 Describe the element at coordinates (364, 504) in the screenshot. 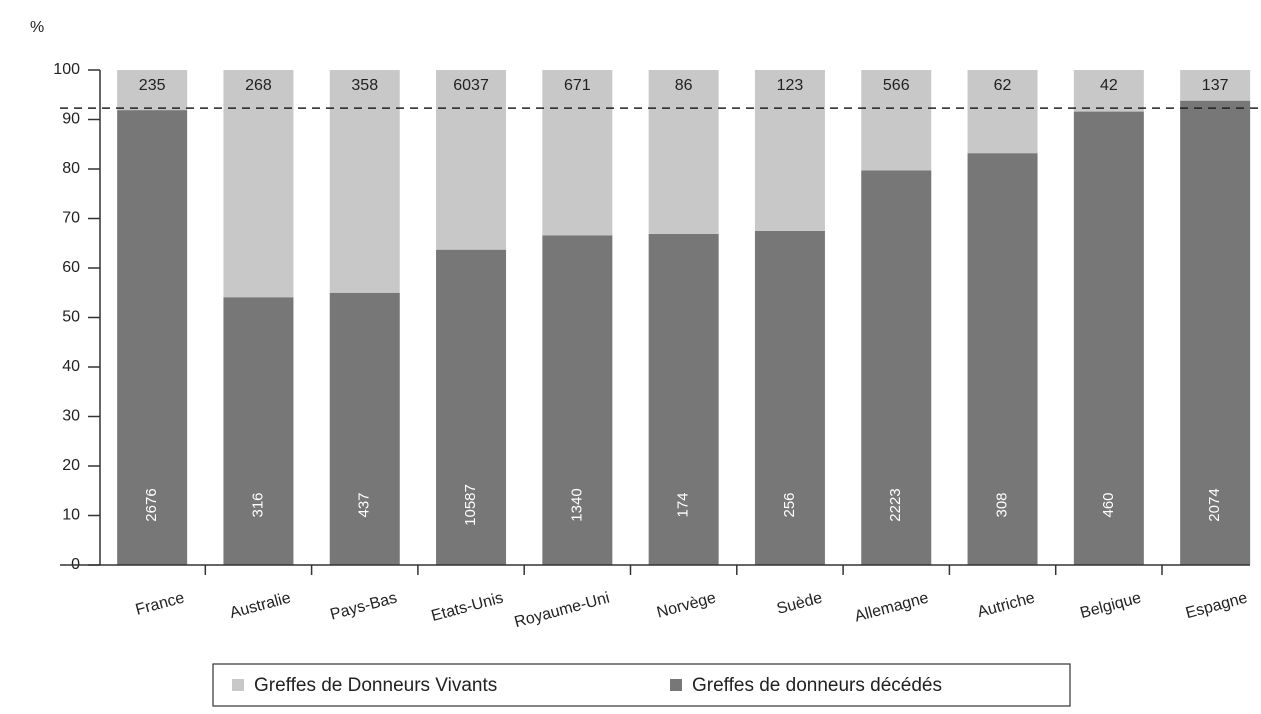

I see `deceased-count-label: 437` at that location.